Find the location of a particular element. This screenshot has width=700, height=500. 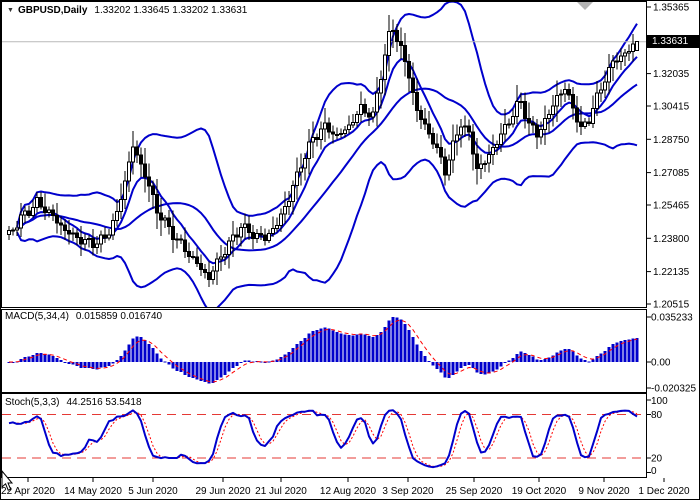

macd-panel is located at coordinates (323, 350).